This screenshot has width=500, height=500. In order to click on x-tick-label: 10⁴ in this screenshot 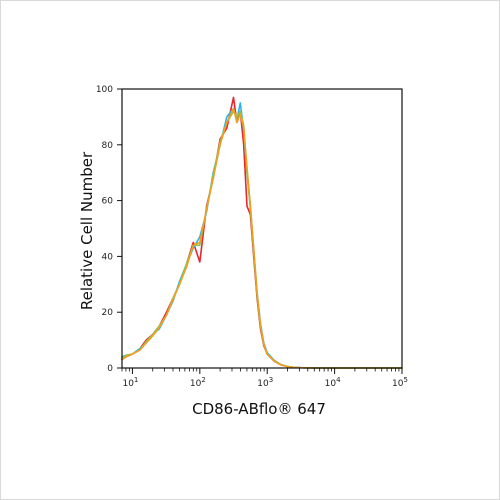, I will do `click(333, 382)`.